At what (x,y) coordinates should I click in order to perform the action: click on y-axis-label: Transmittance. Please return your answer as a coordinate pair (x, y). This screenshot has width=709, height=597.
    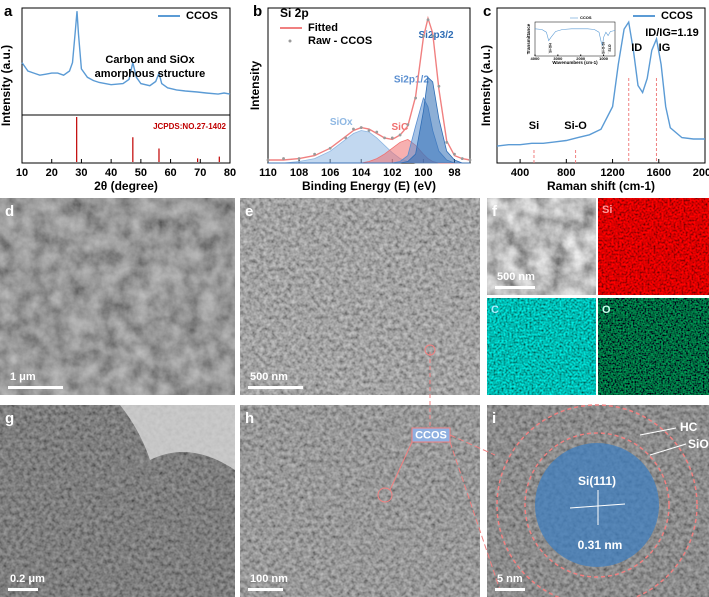
    Looking at the image, I should click on (528, 38).